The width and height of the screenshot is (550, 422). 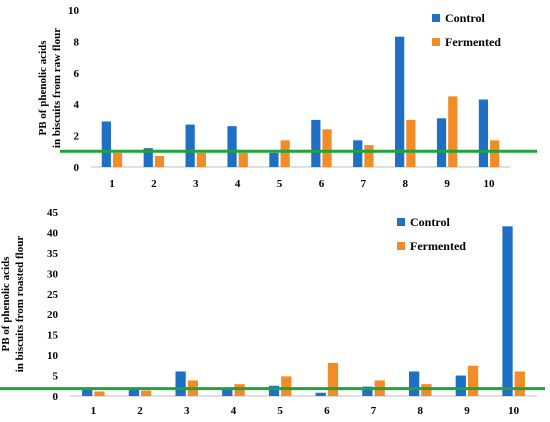 What do you see at coordinates (53, 254) in the screenshot?
I see `chart2-ytick-label-7: 35` at bounding box center [53, 254].